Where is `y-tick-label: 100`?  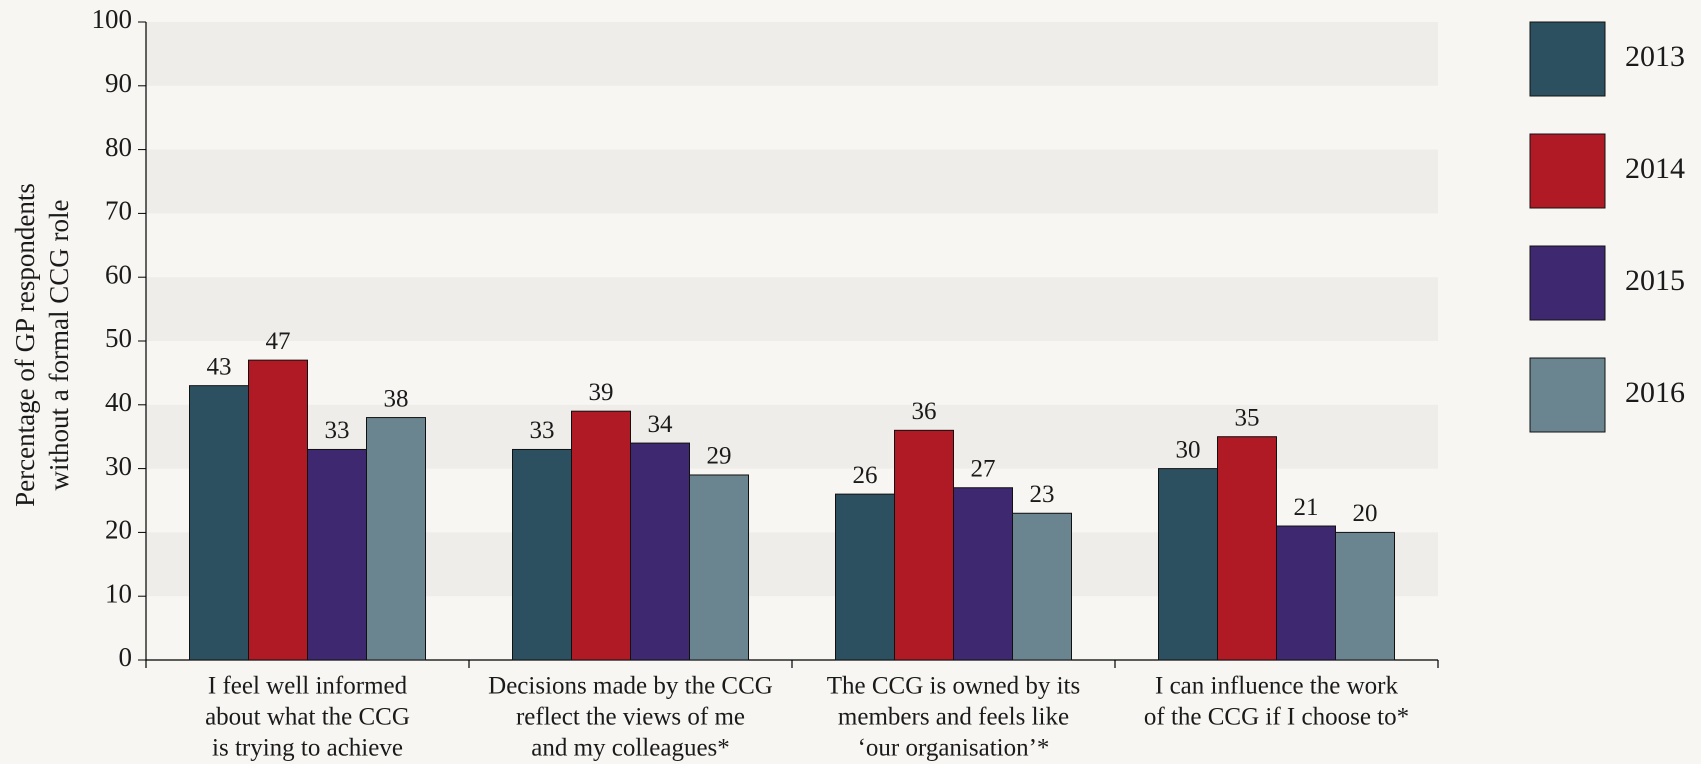
y-tick-label: 100 is located at coordinates (112, 19).